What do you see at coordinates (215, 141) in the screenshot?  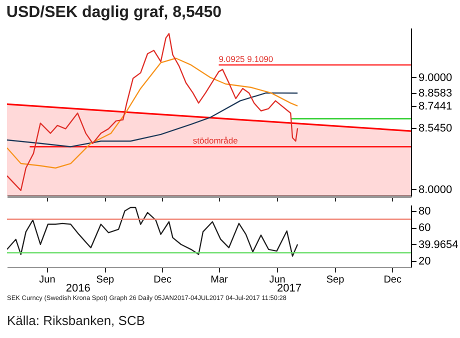 I see `annotation: stödområde` at bounding box center [215, 141].